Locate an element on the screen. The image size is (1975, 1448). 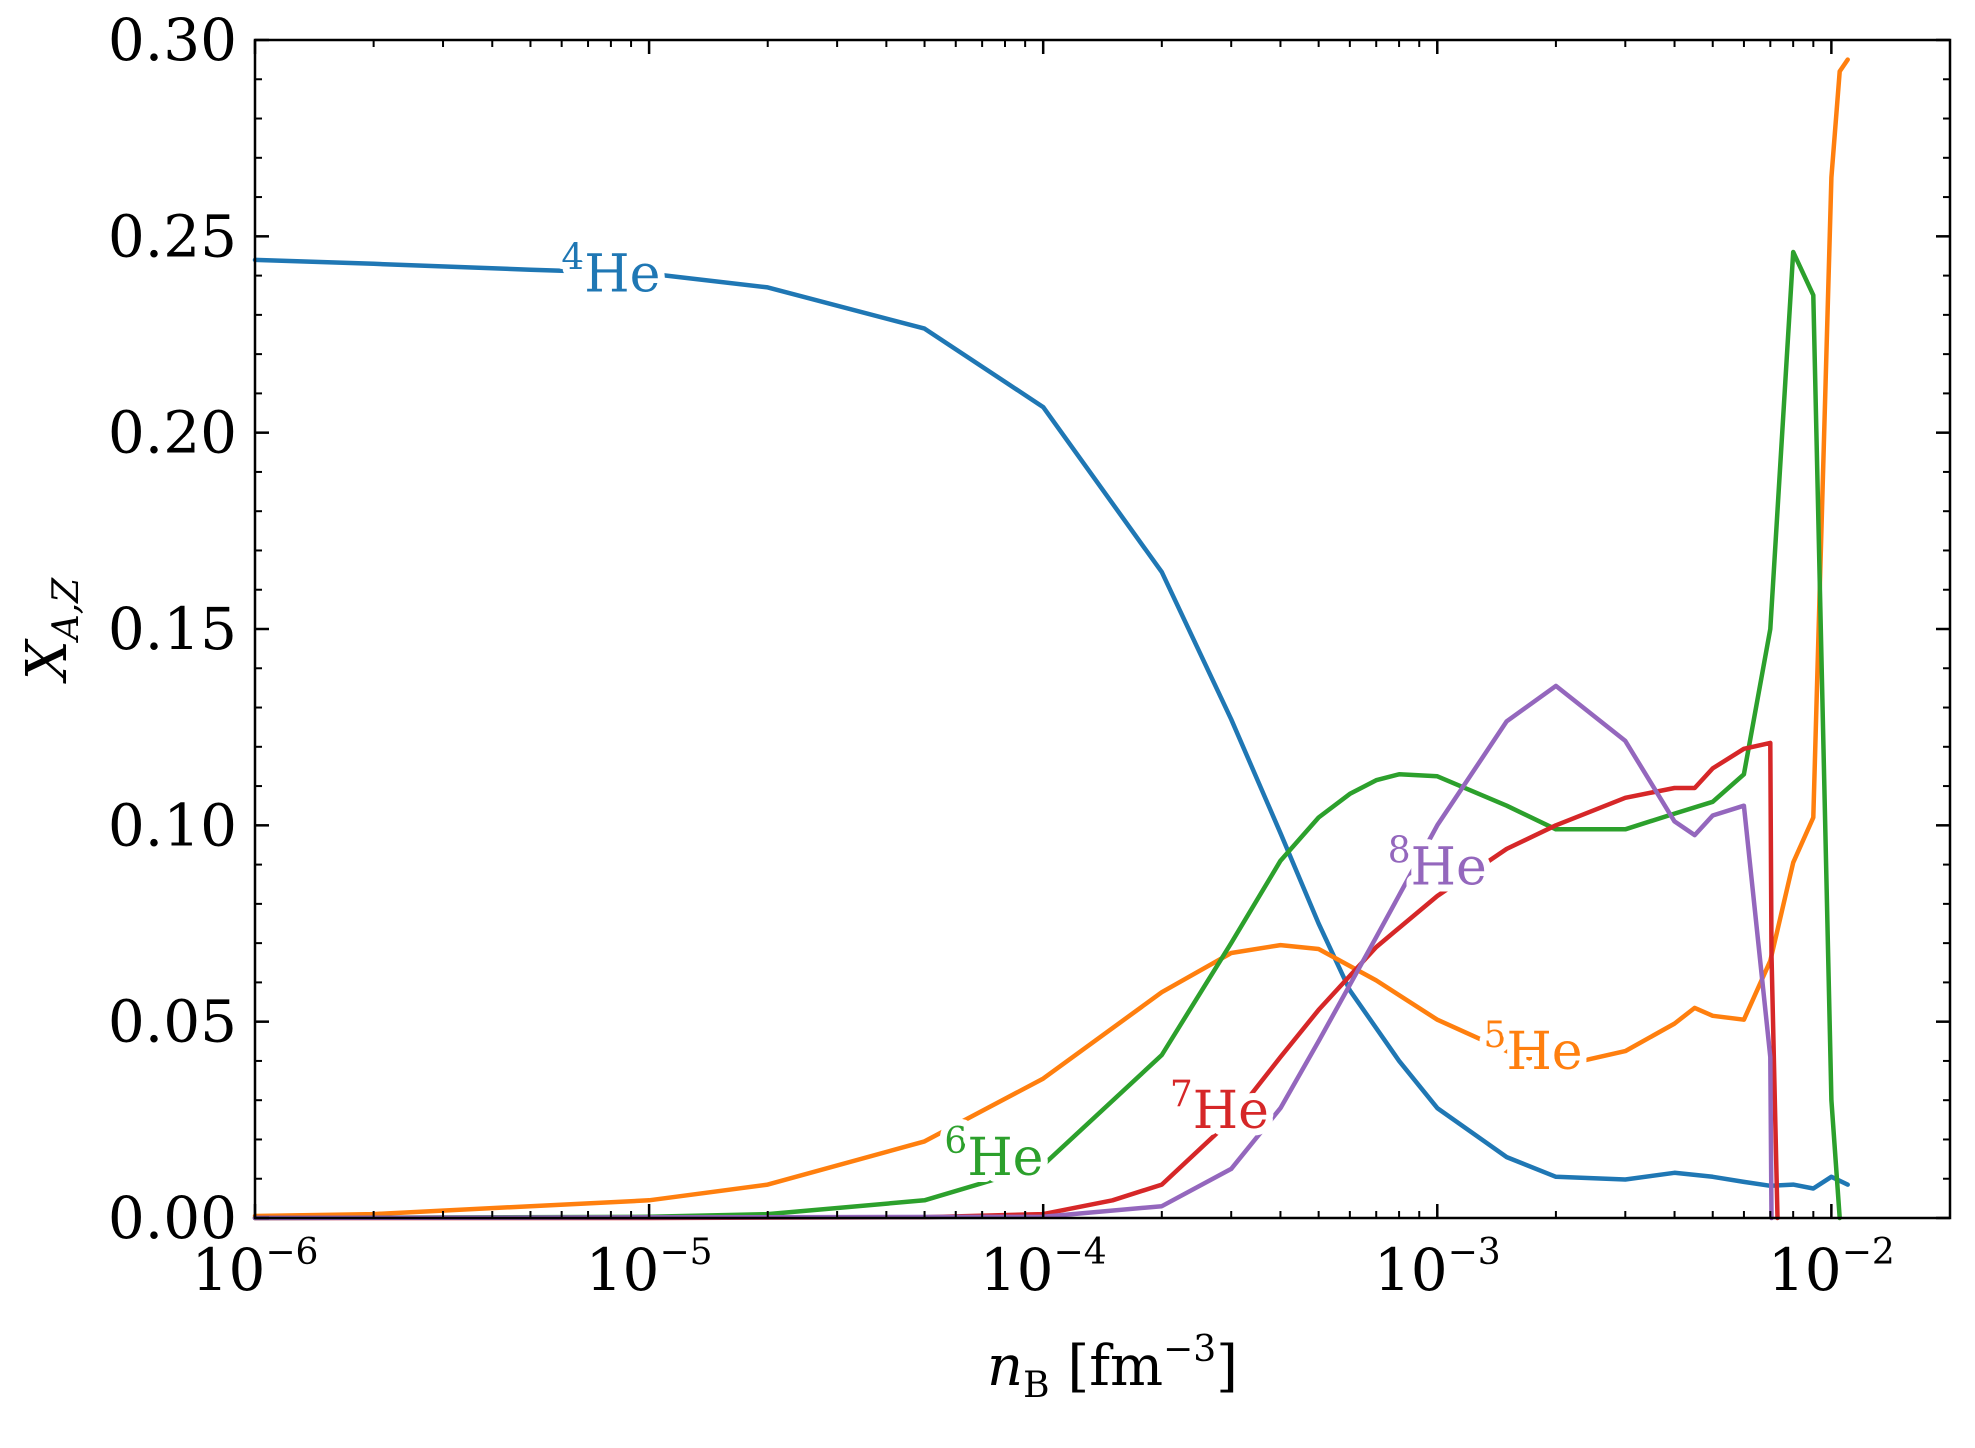
y-axis-label: XA,Z is located at coordinates (51, 630).